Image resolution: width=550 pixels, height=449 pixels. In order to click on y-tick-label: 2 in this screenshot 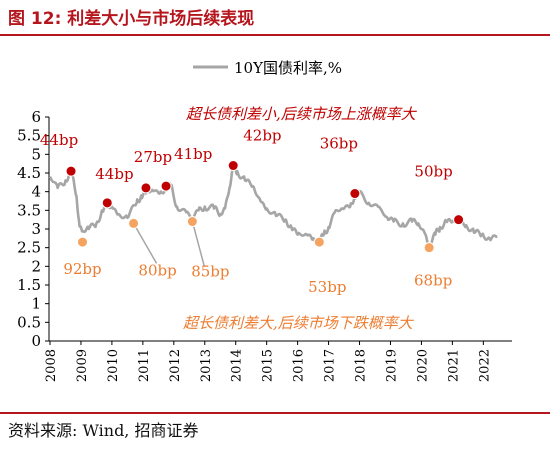, I will do `click(36, 266)`.